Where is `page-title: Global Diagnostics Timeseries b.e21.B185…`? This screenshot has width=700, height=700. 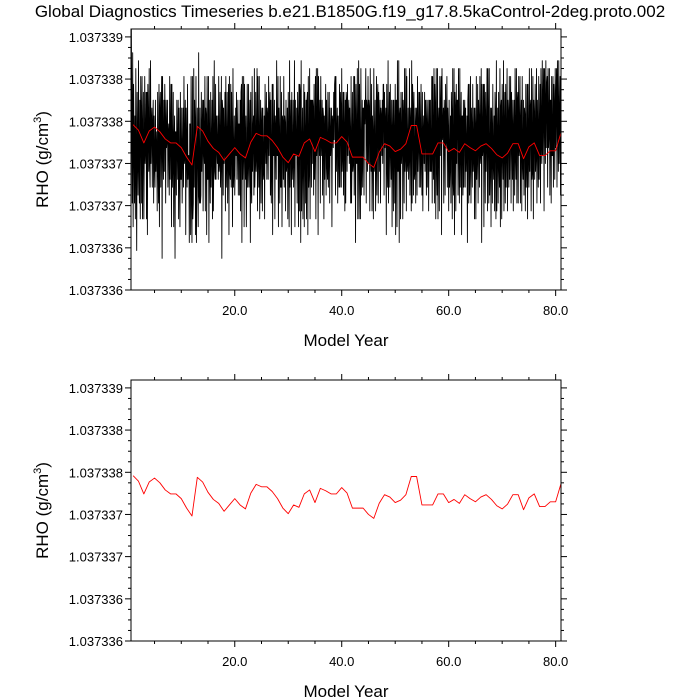 page-title: Global Diagnostics Timeseries b.e21.B185… is located at coordinates (350, 11).